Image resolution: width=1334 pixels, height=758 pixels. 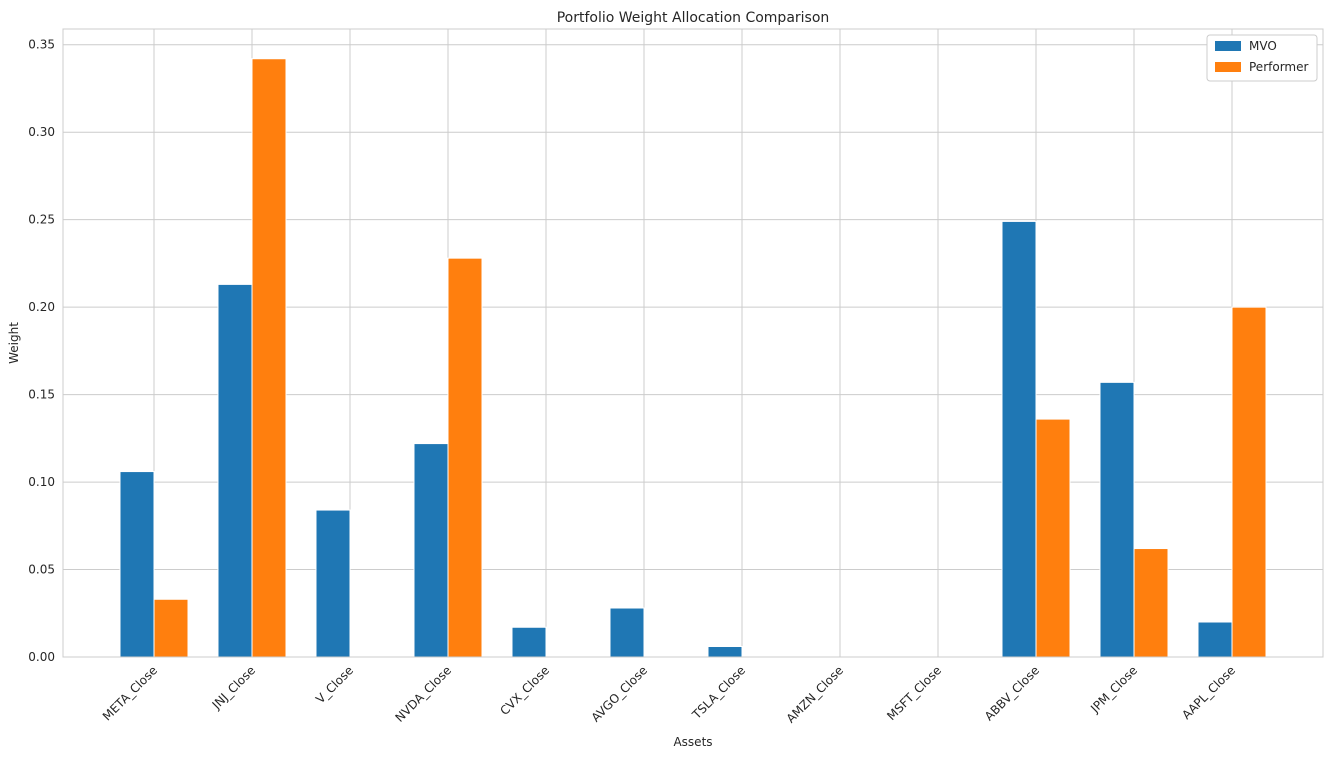 What do you see at coordinates (529, 642) in the screenshot?
I see `bar-mvo-cvx-close` at bounding box center [529, 642].